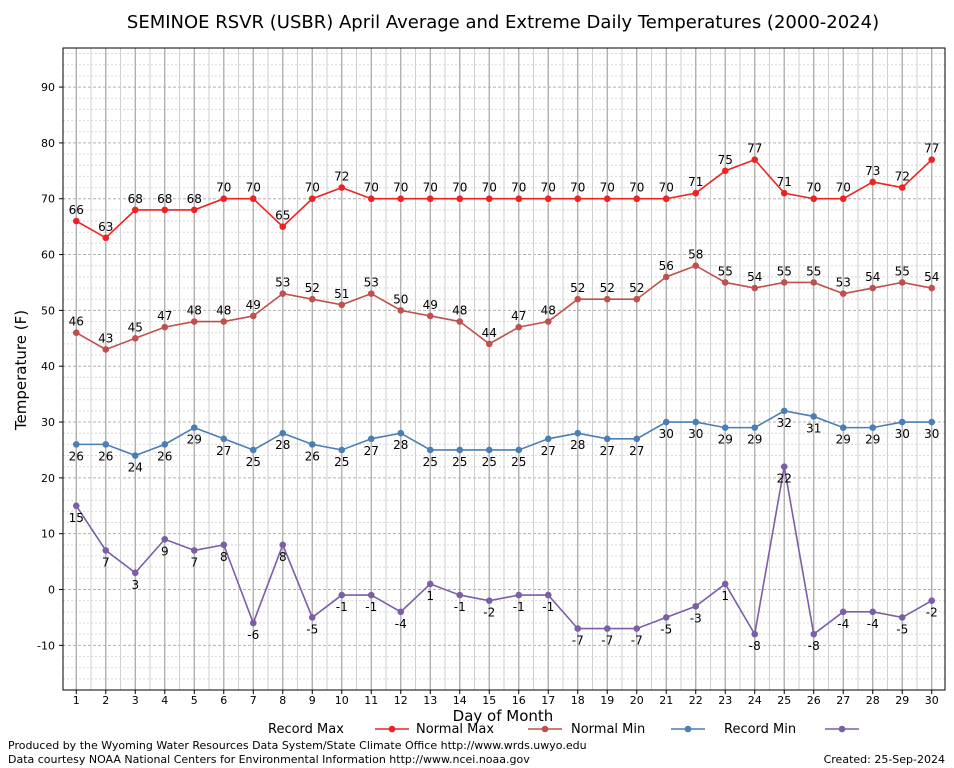 This screenshot has width=954, height=768. Describe the element at coordinates (48, 422) in the screenshot. I see `y-tick-label: 30` at that location.